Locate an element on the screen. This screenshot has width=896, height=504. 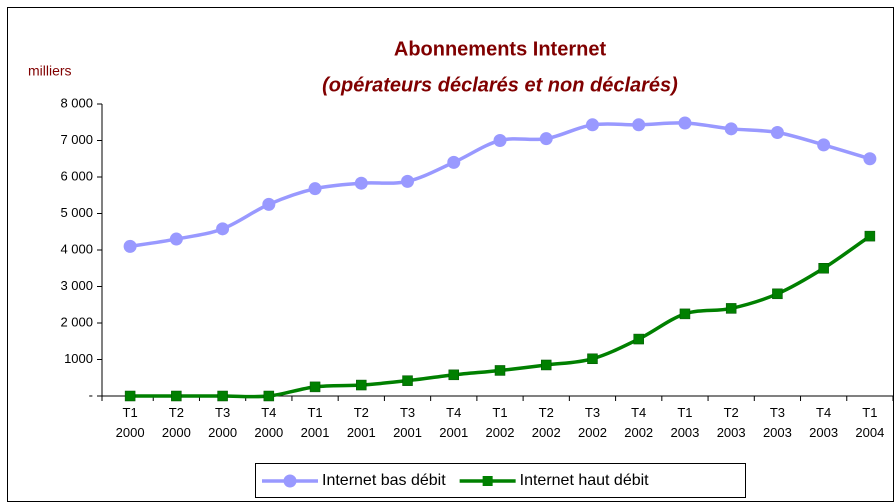
y-tick-label: 7 000 is located at coordinates (76, 139).